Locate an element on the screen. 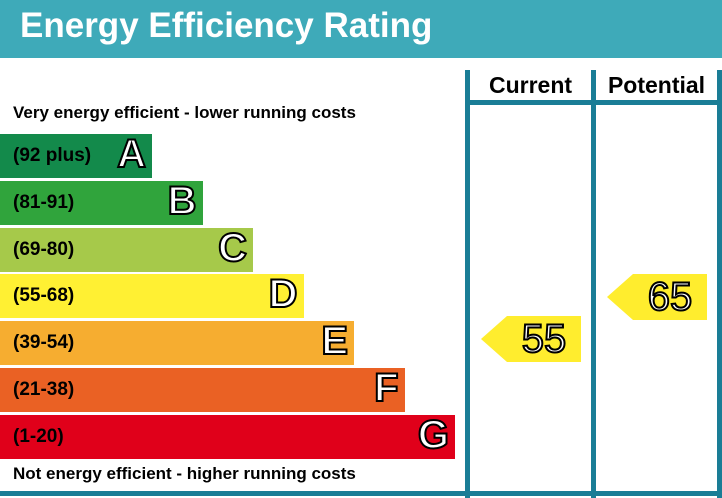  band-range-label: (21-38) is located at coordinates (44, 389).